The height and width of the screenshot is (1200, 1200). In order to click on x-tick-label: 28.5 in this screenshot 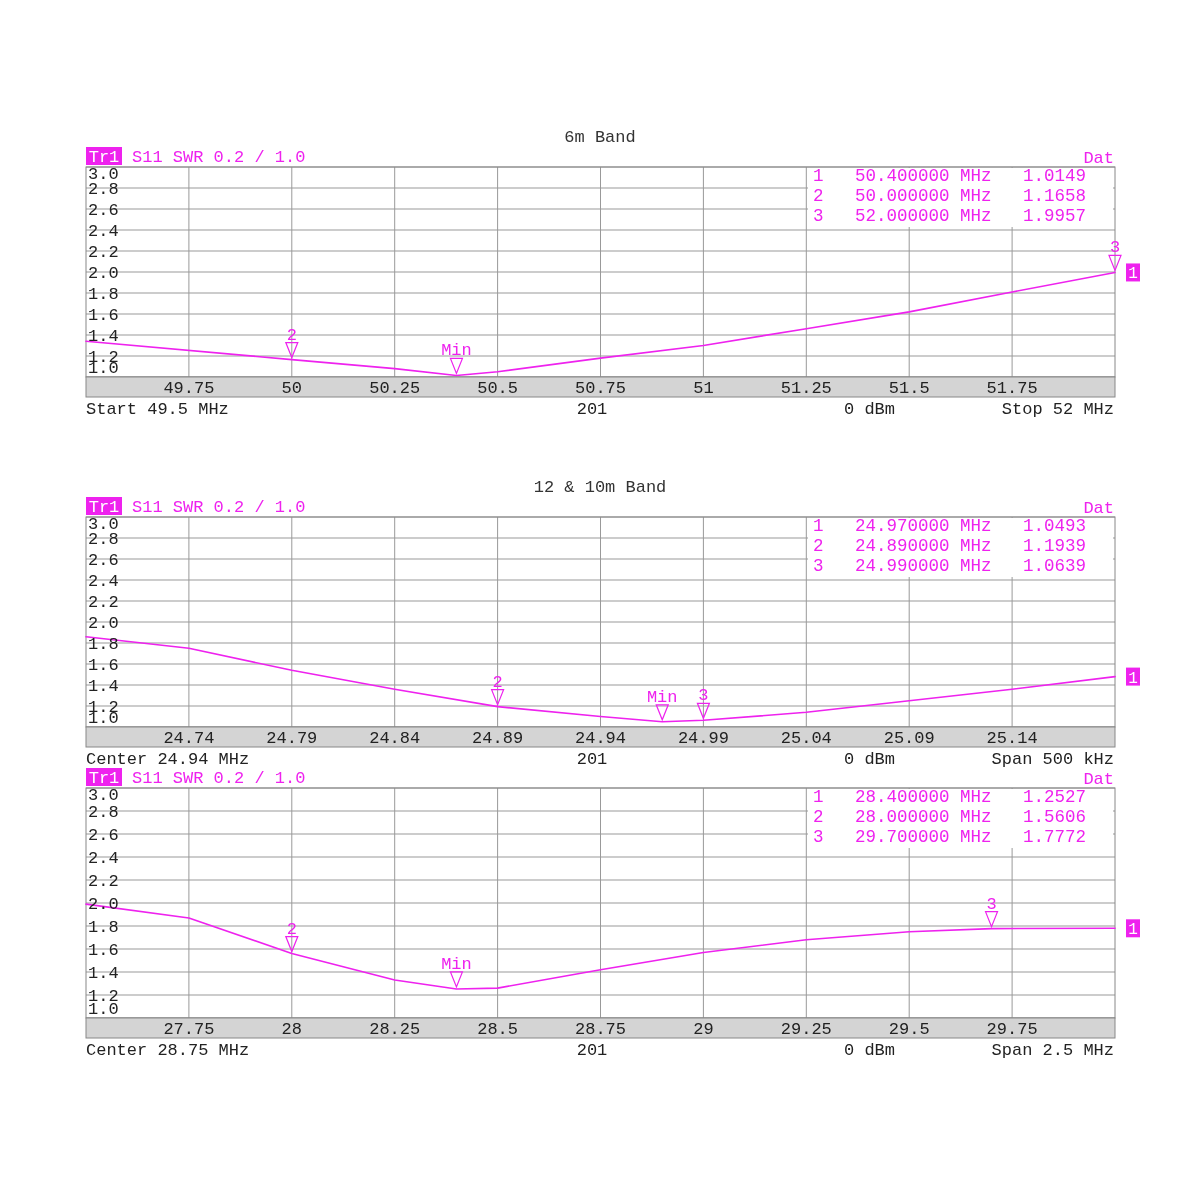, I will do `click(498, 1029)`.